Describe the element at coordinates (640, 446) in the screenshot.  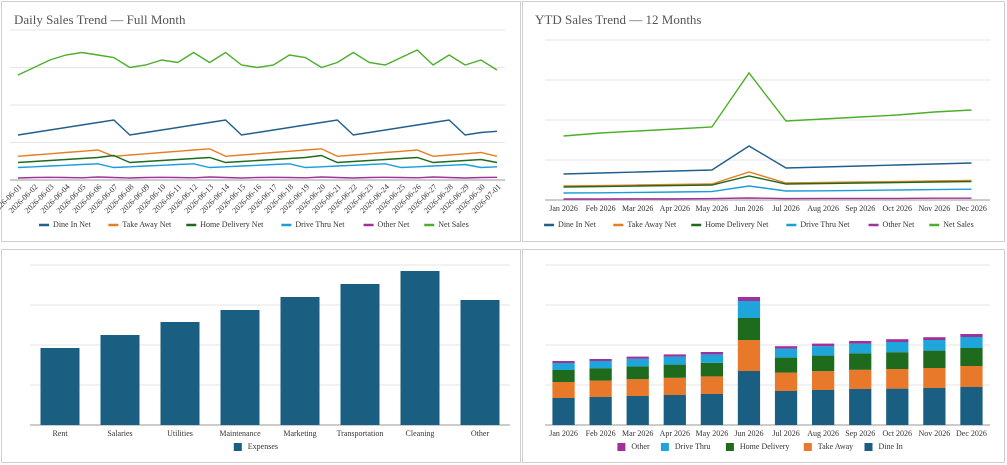
I see `legend-label: Other` at that location.